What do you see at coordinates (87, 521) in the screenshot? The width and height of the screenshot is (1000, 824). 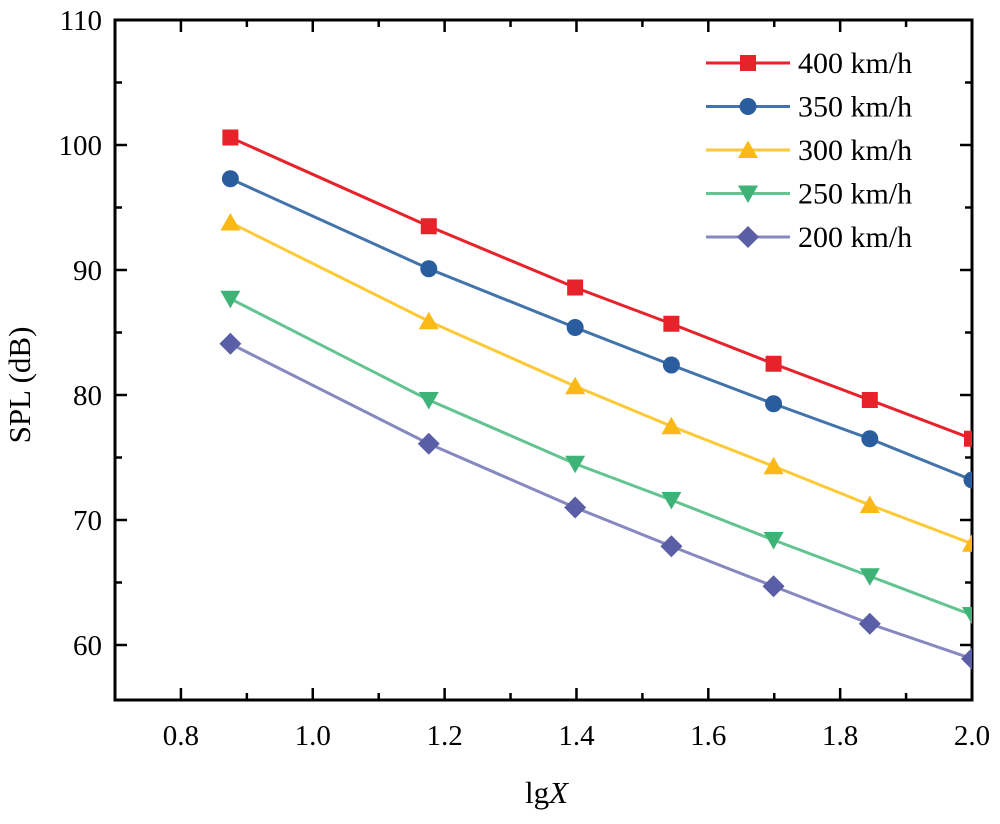 I see `y-tick-label: 70` at bounding box center [87, 521].